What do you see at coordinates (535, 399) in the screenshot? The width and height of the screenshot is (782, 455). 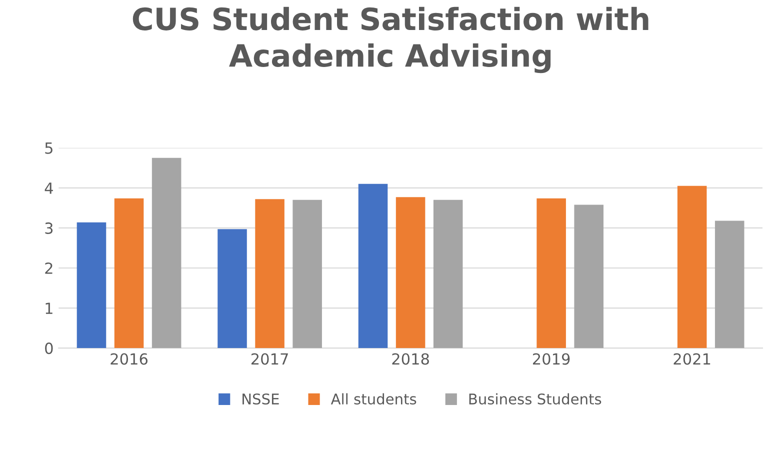 I see `legend-label: Business Students` at bounding box center [535, 399].